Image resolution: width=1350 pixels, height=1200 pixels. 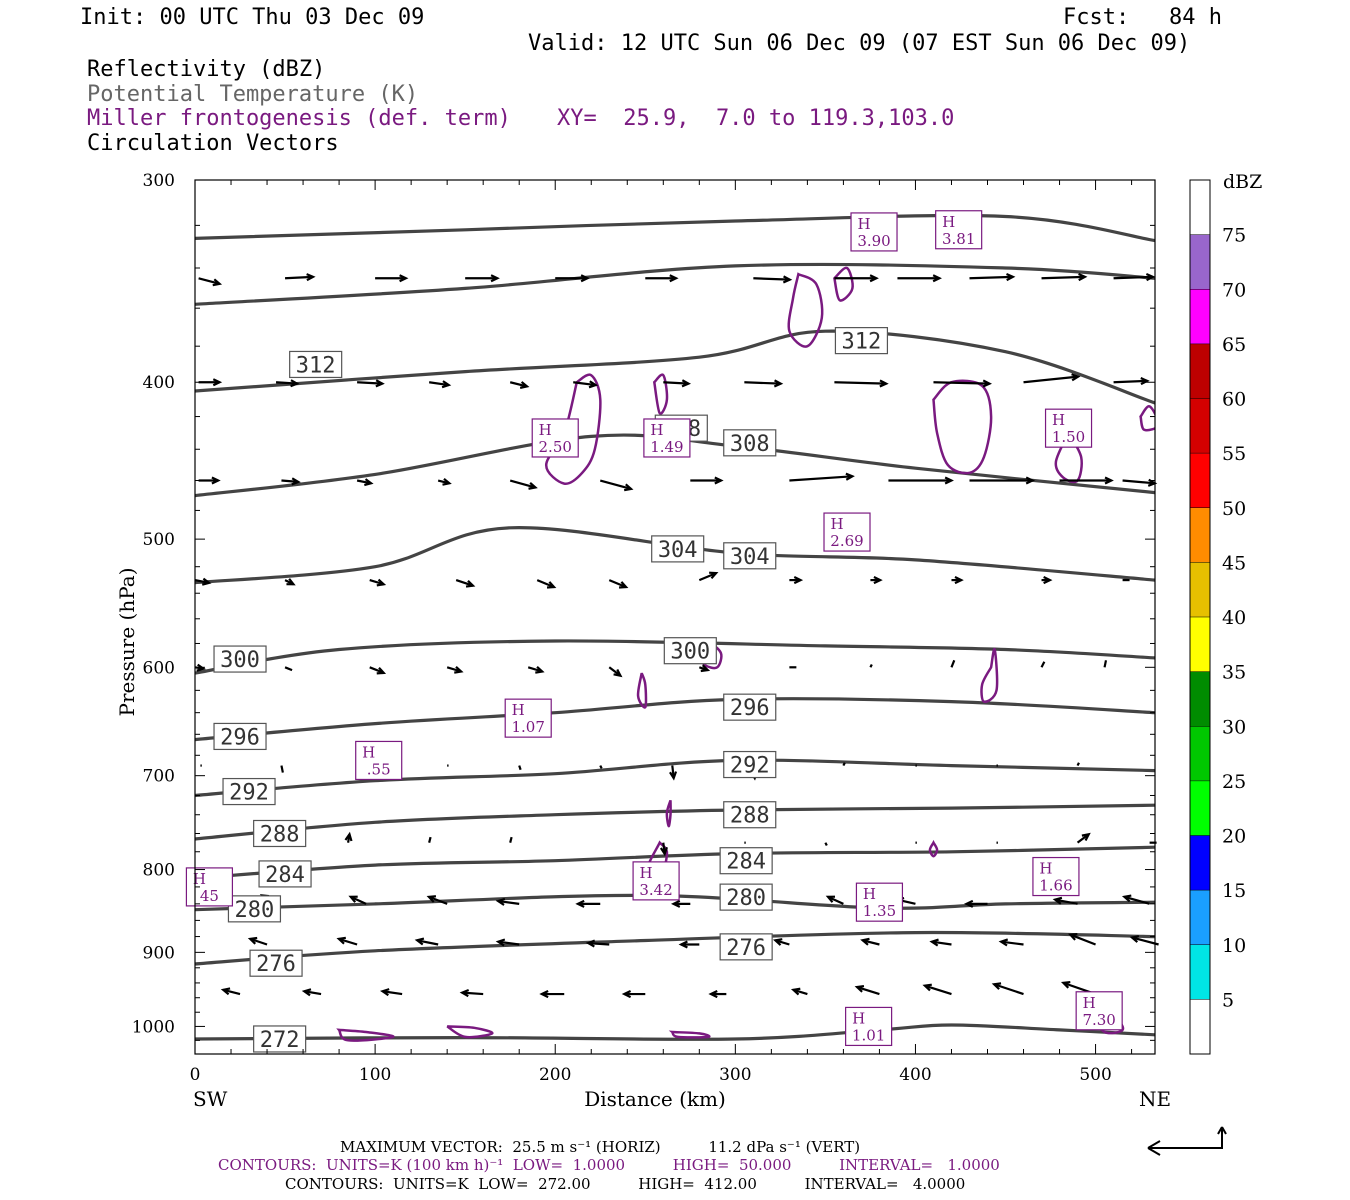 What do you see at coordinates (868, 1035) in the screenshot?
I see `svg-text: 1.01` at bounding box center [868, 1035].